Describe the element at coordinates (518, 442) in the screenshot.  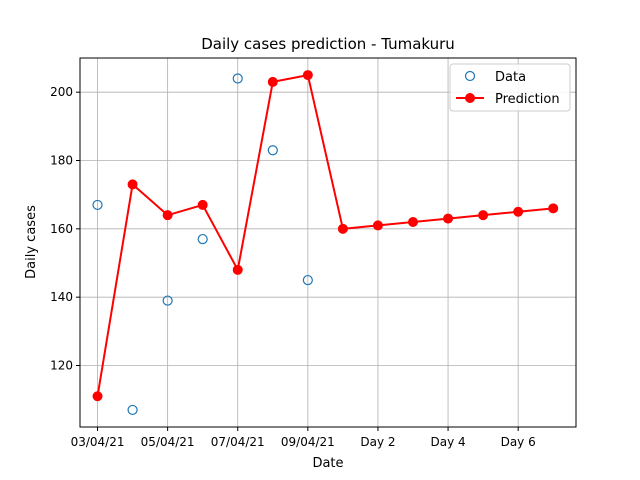
I see `x-tick-label: Day 6` at that location.